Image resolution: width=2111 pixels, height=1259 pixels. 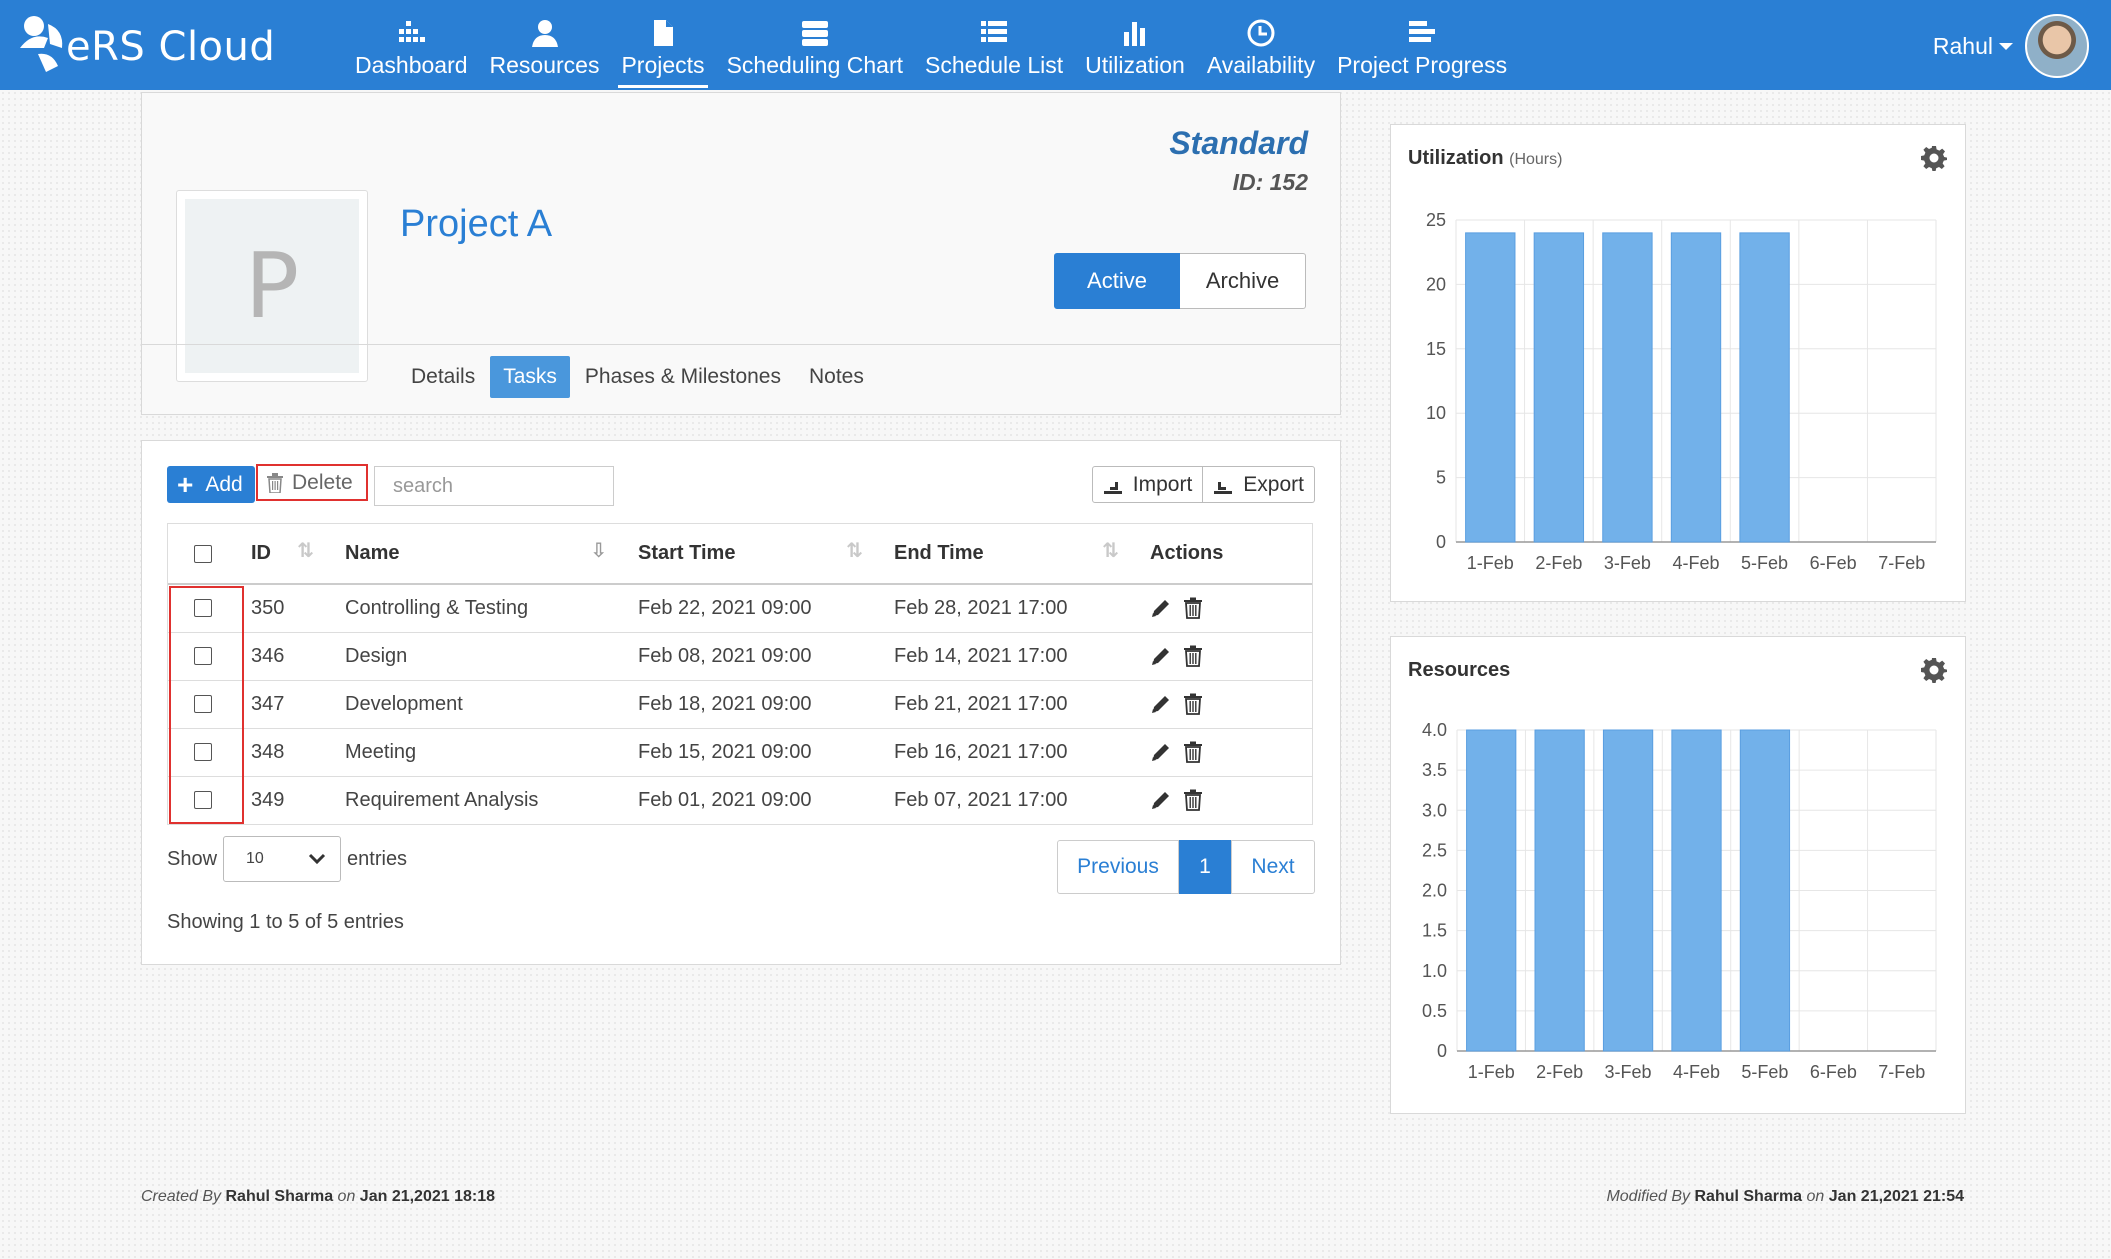 I want to click on status-toggle: Active Archive, so click(x=1180, y=281).